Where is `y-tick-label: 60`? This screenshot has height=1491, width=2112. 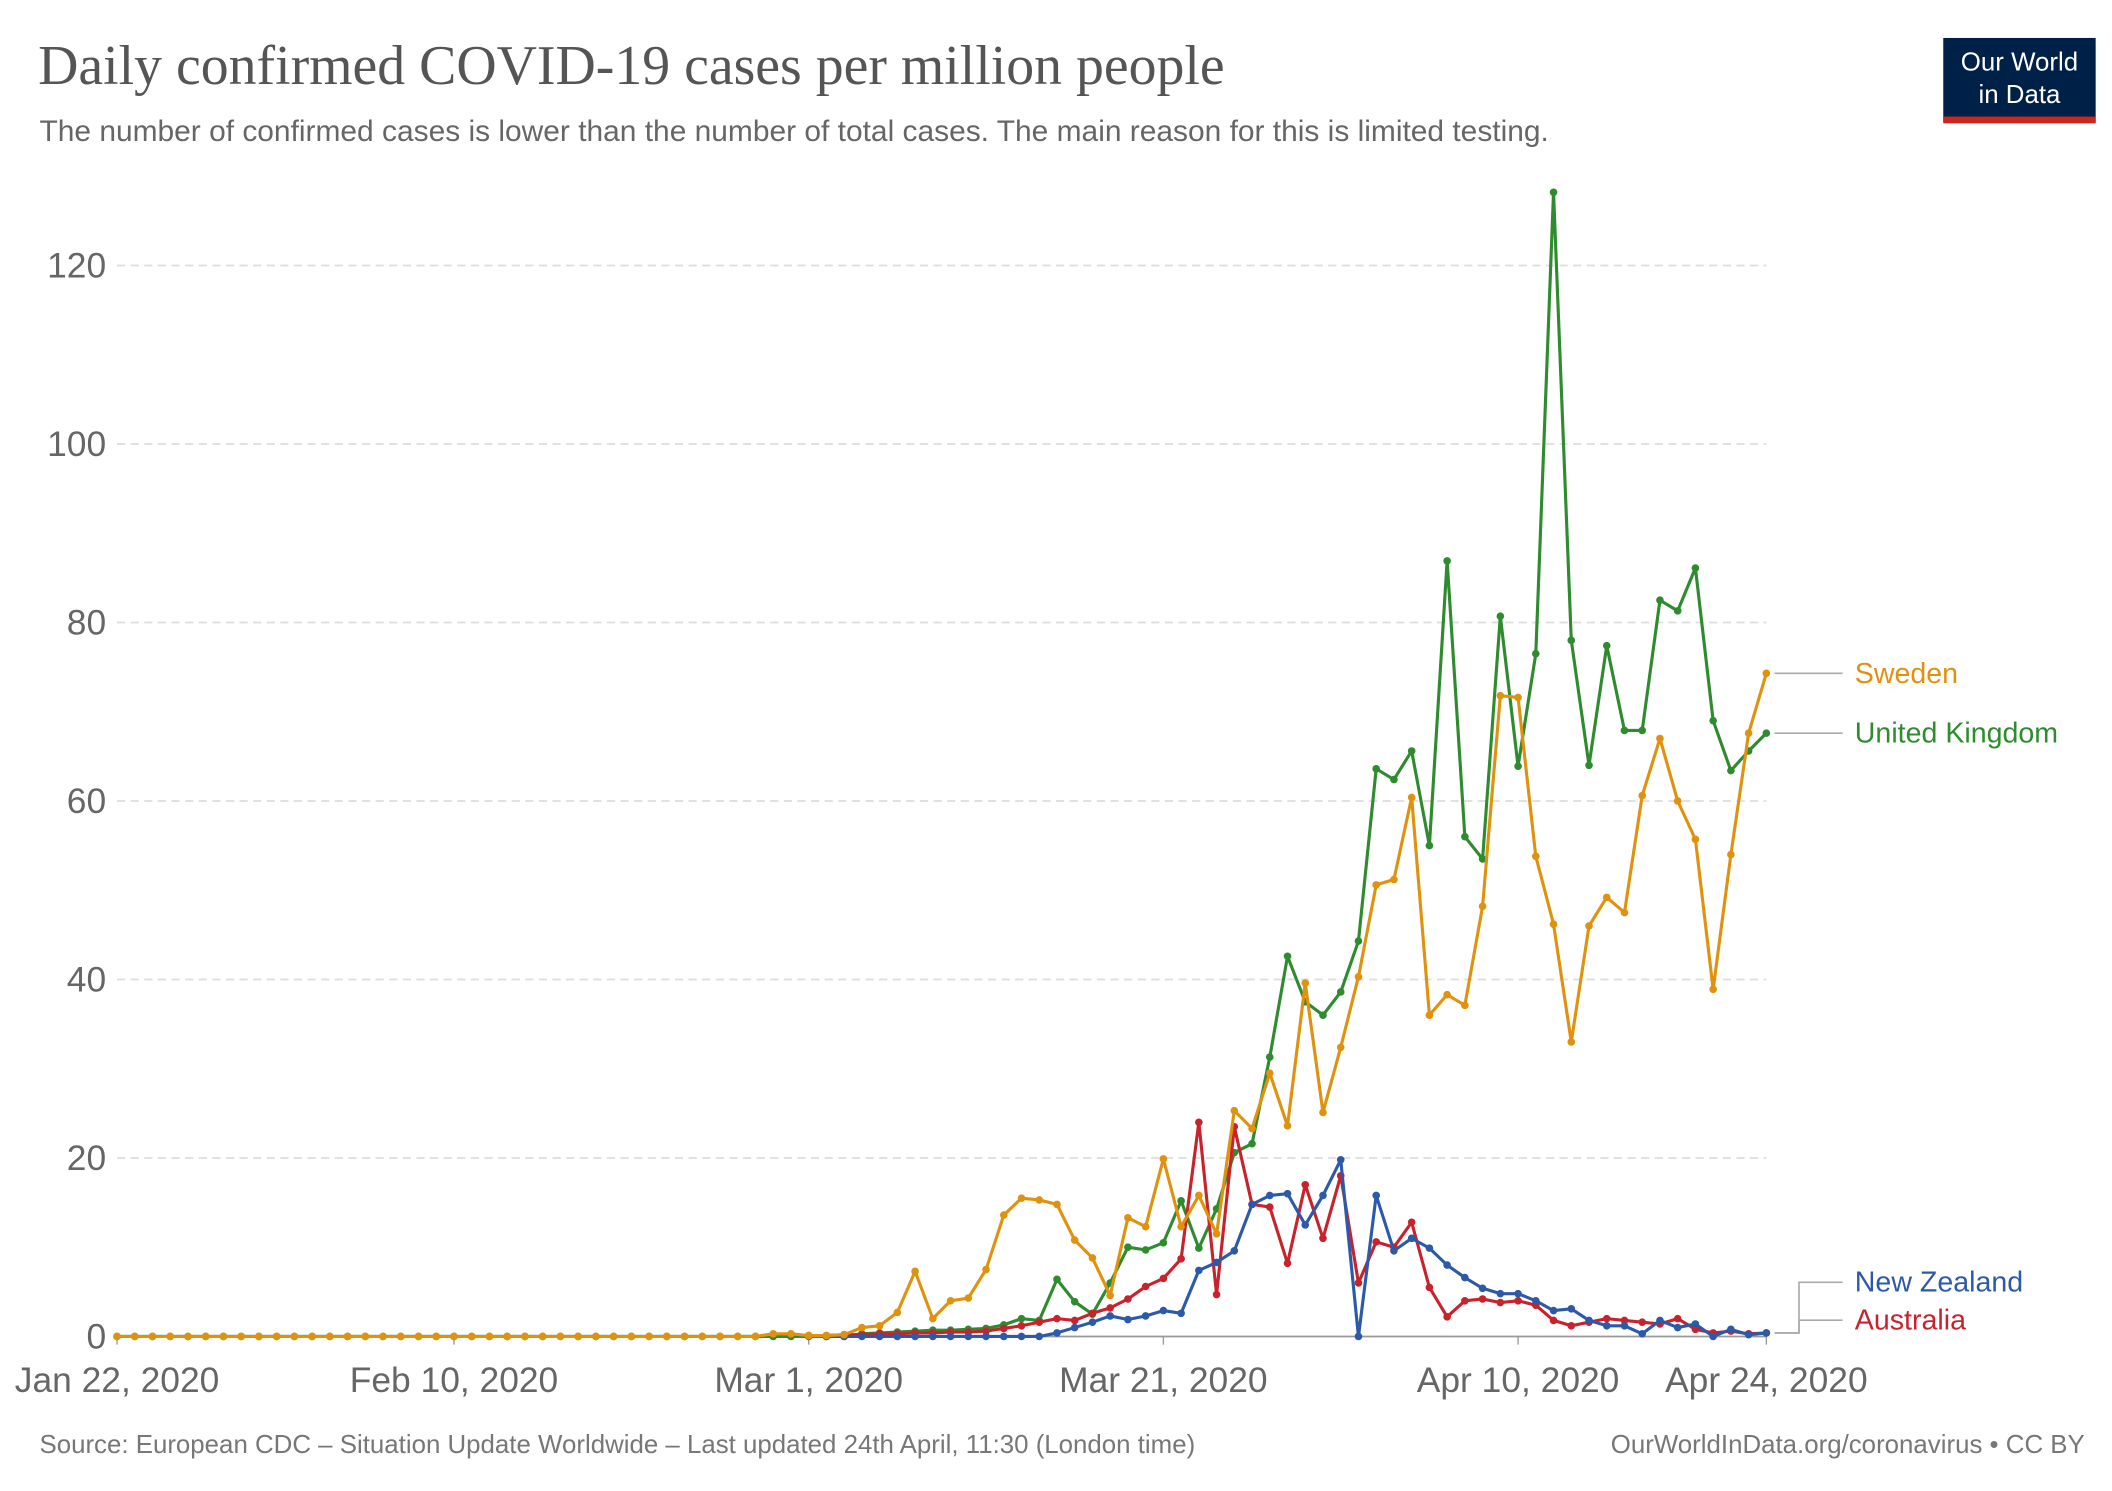
y-tick-label: 60 is located at coordinates (86, 801).